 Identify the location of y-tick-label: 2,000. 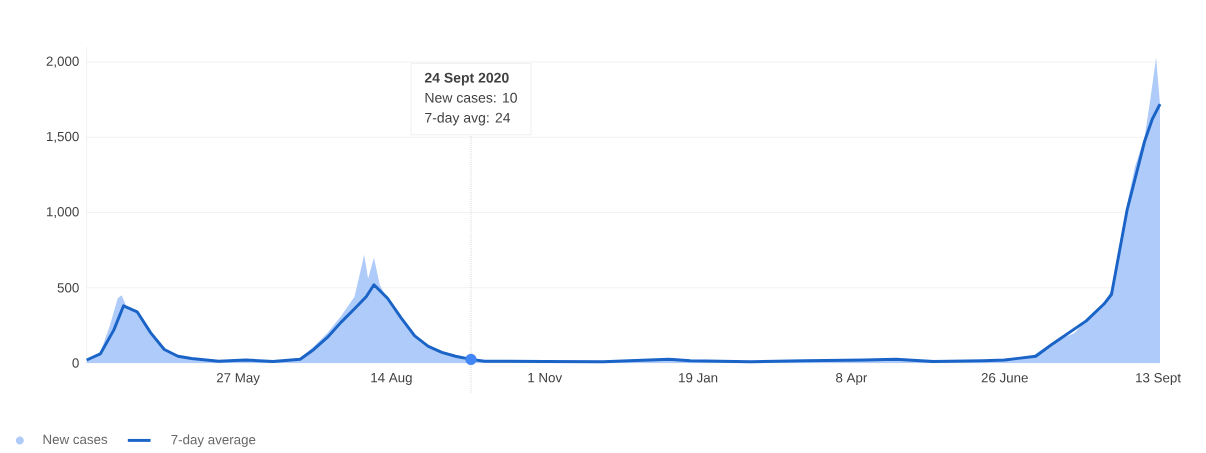
(62, 62).